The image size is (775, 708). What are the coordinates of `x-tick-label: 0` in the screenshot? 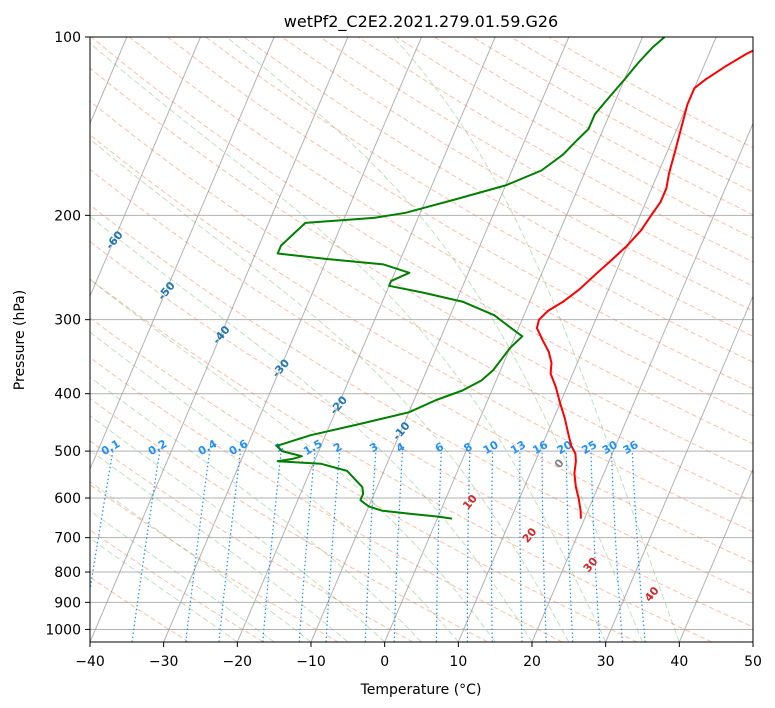 It's located at (384, 662).